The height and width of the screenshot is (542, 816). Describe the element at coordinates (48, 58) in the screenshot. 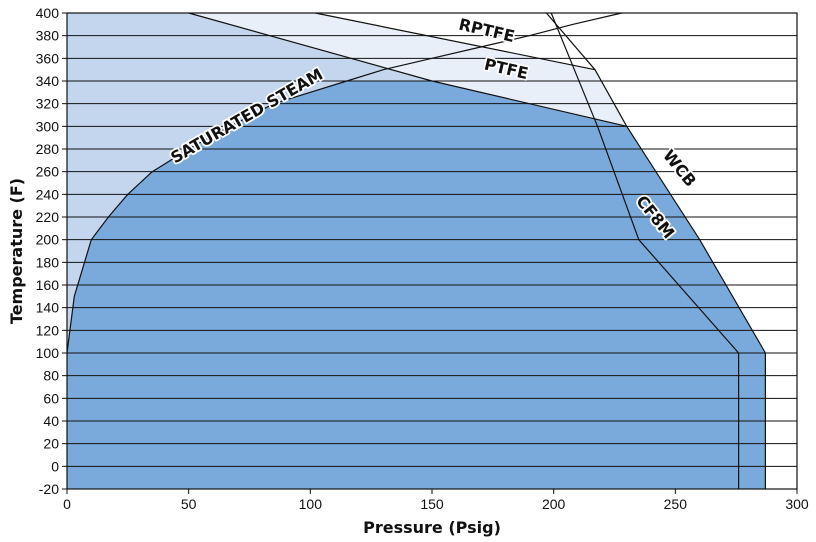

I see `y-tick-label: 360` at that location.